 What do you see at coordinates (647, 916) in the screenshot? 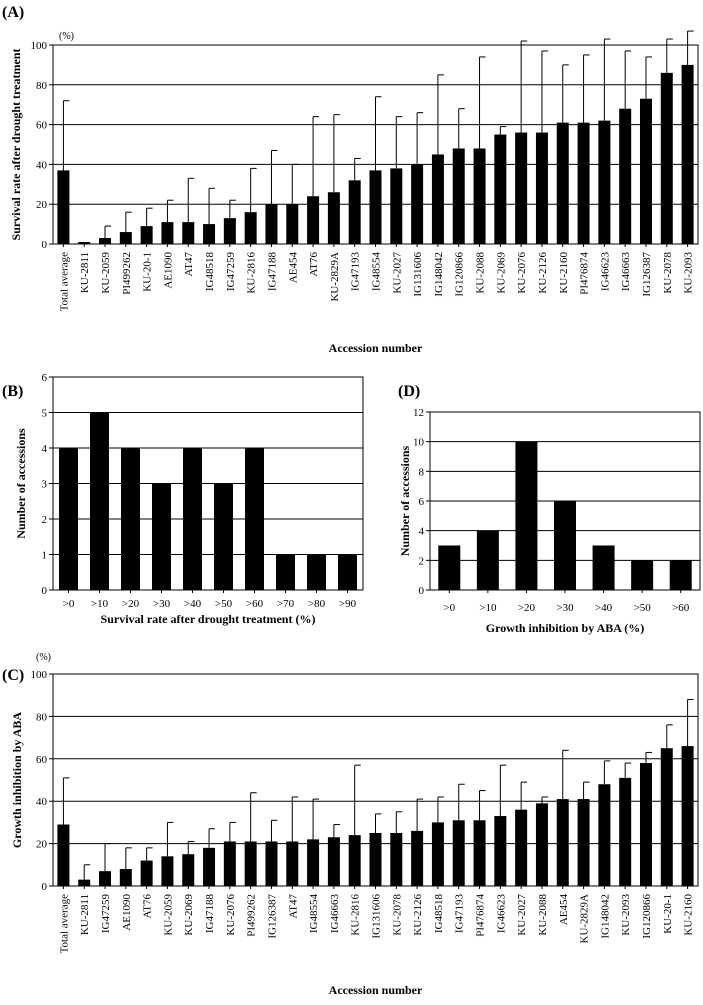
I see `x-tick-label: IG120866` at bounding box center [647, 916].